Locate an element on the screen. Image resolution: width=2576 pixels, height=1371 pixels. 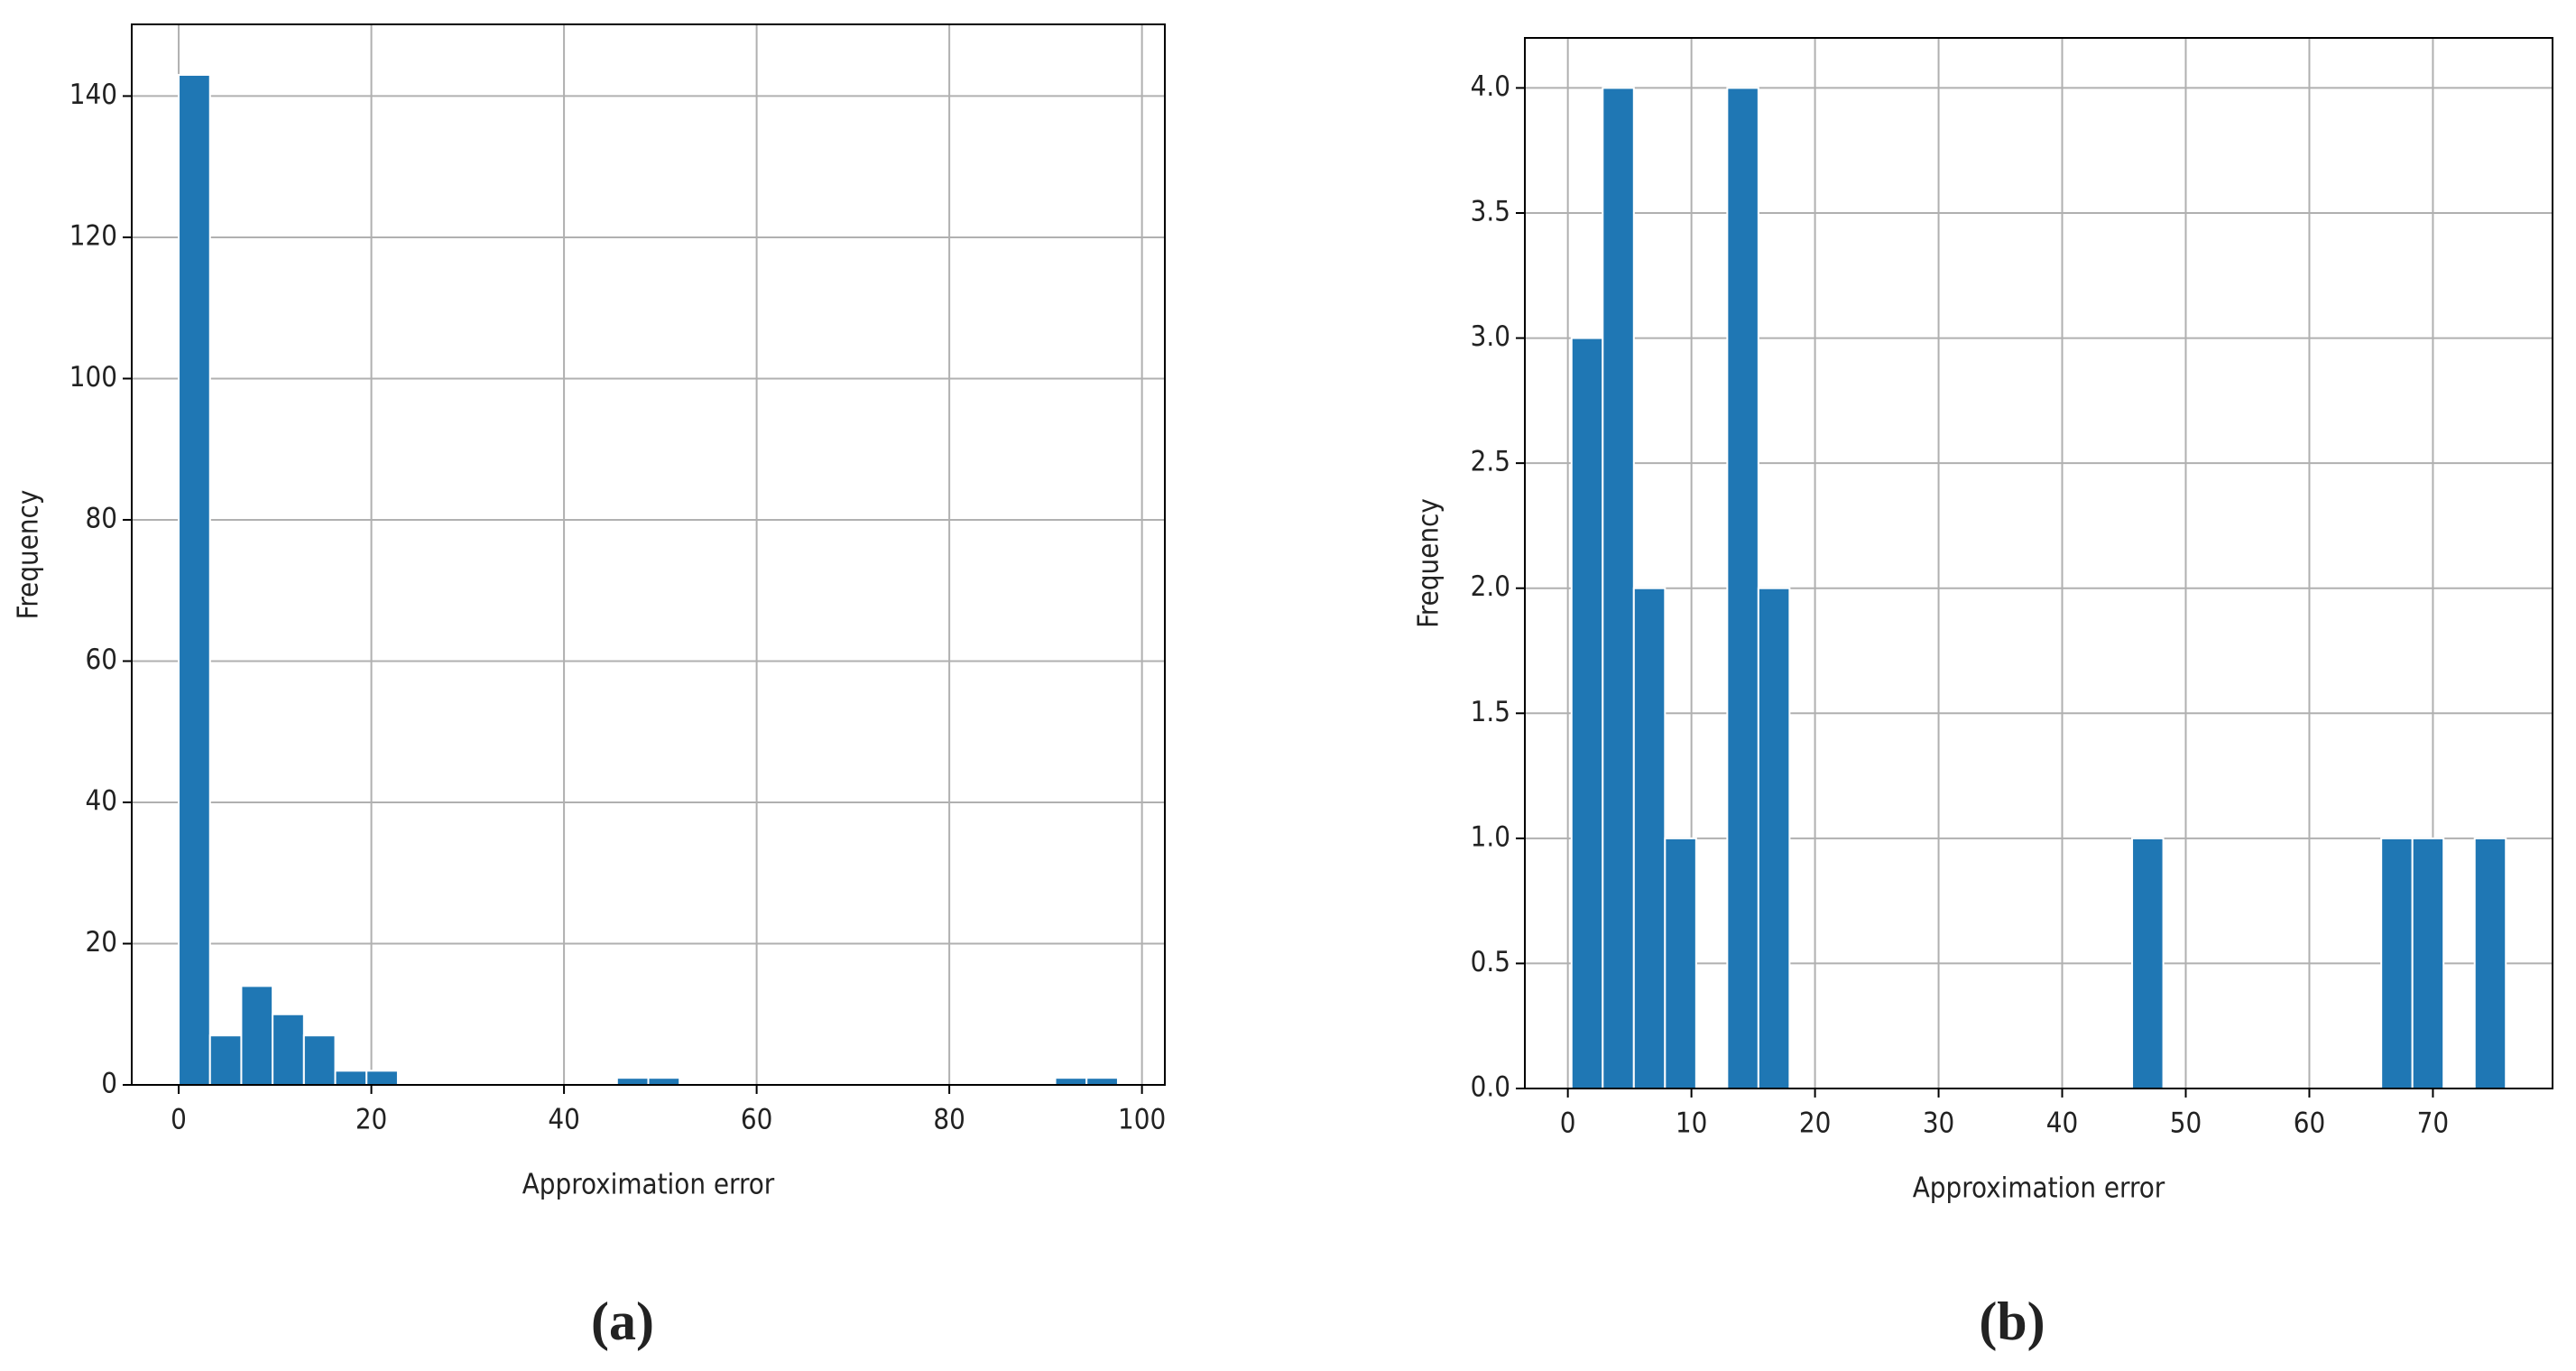
y-tick-label: 0.5 is located at coordinates (1490, 962).